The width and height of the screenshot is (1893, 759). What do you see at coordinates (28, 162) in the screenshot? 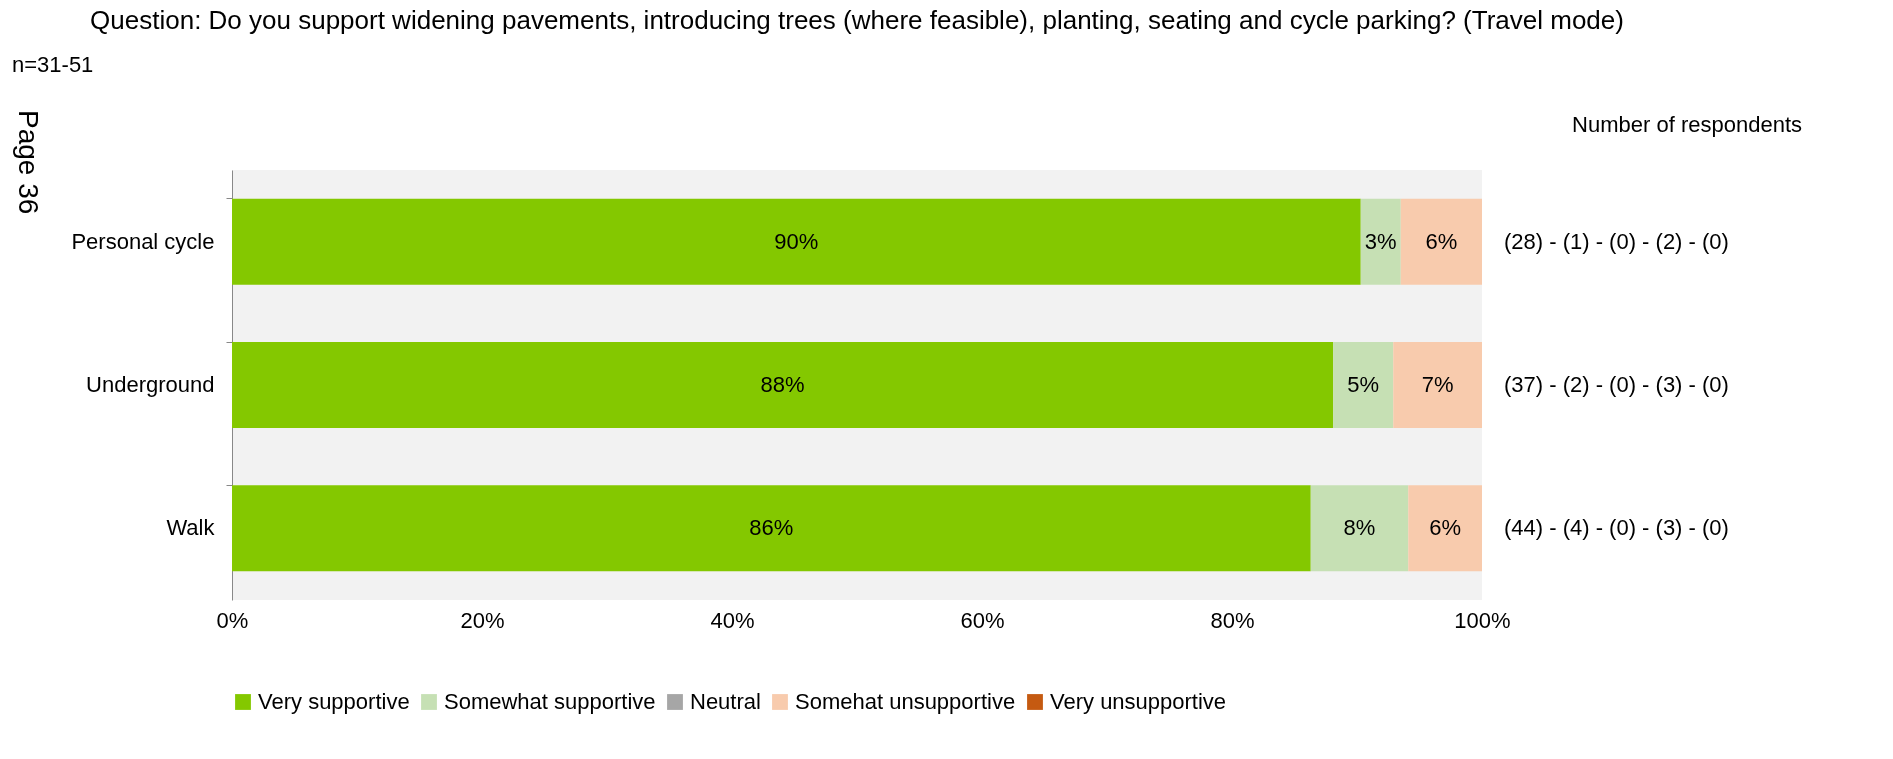
I see `text: Page 36` at bounding box center [28, 162].